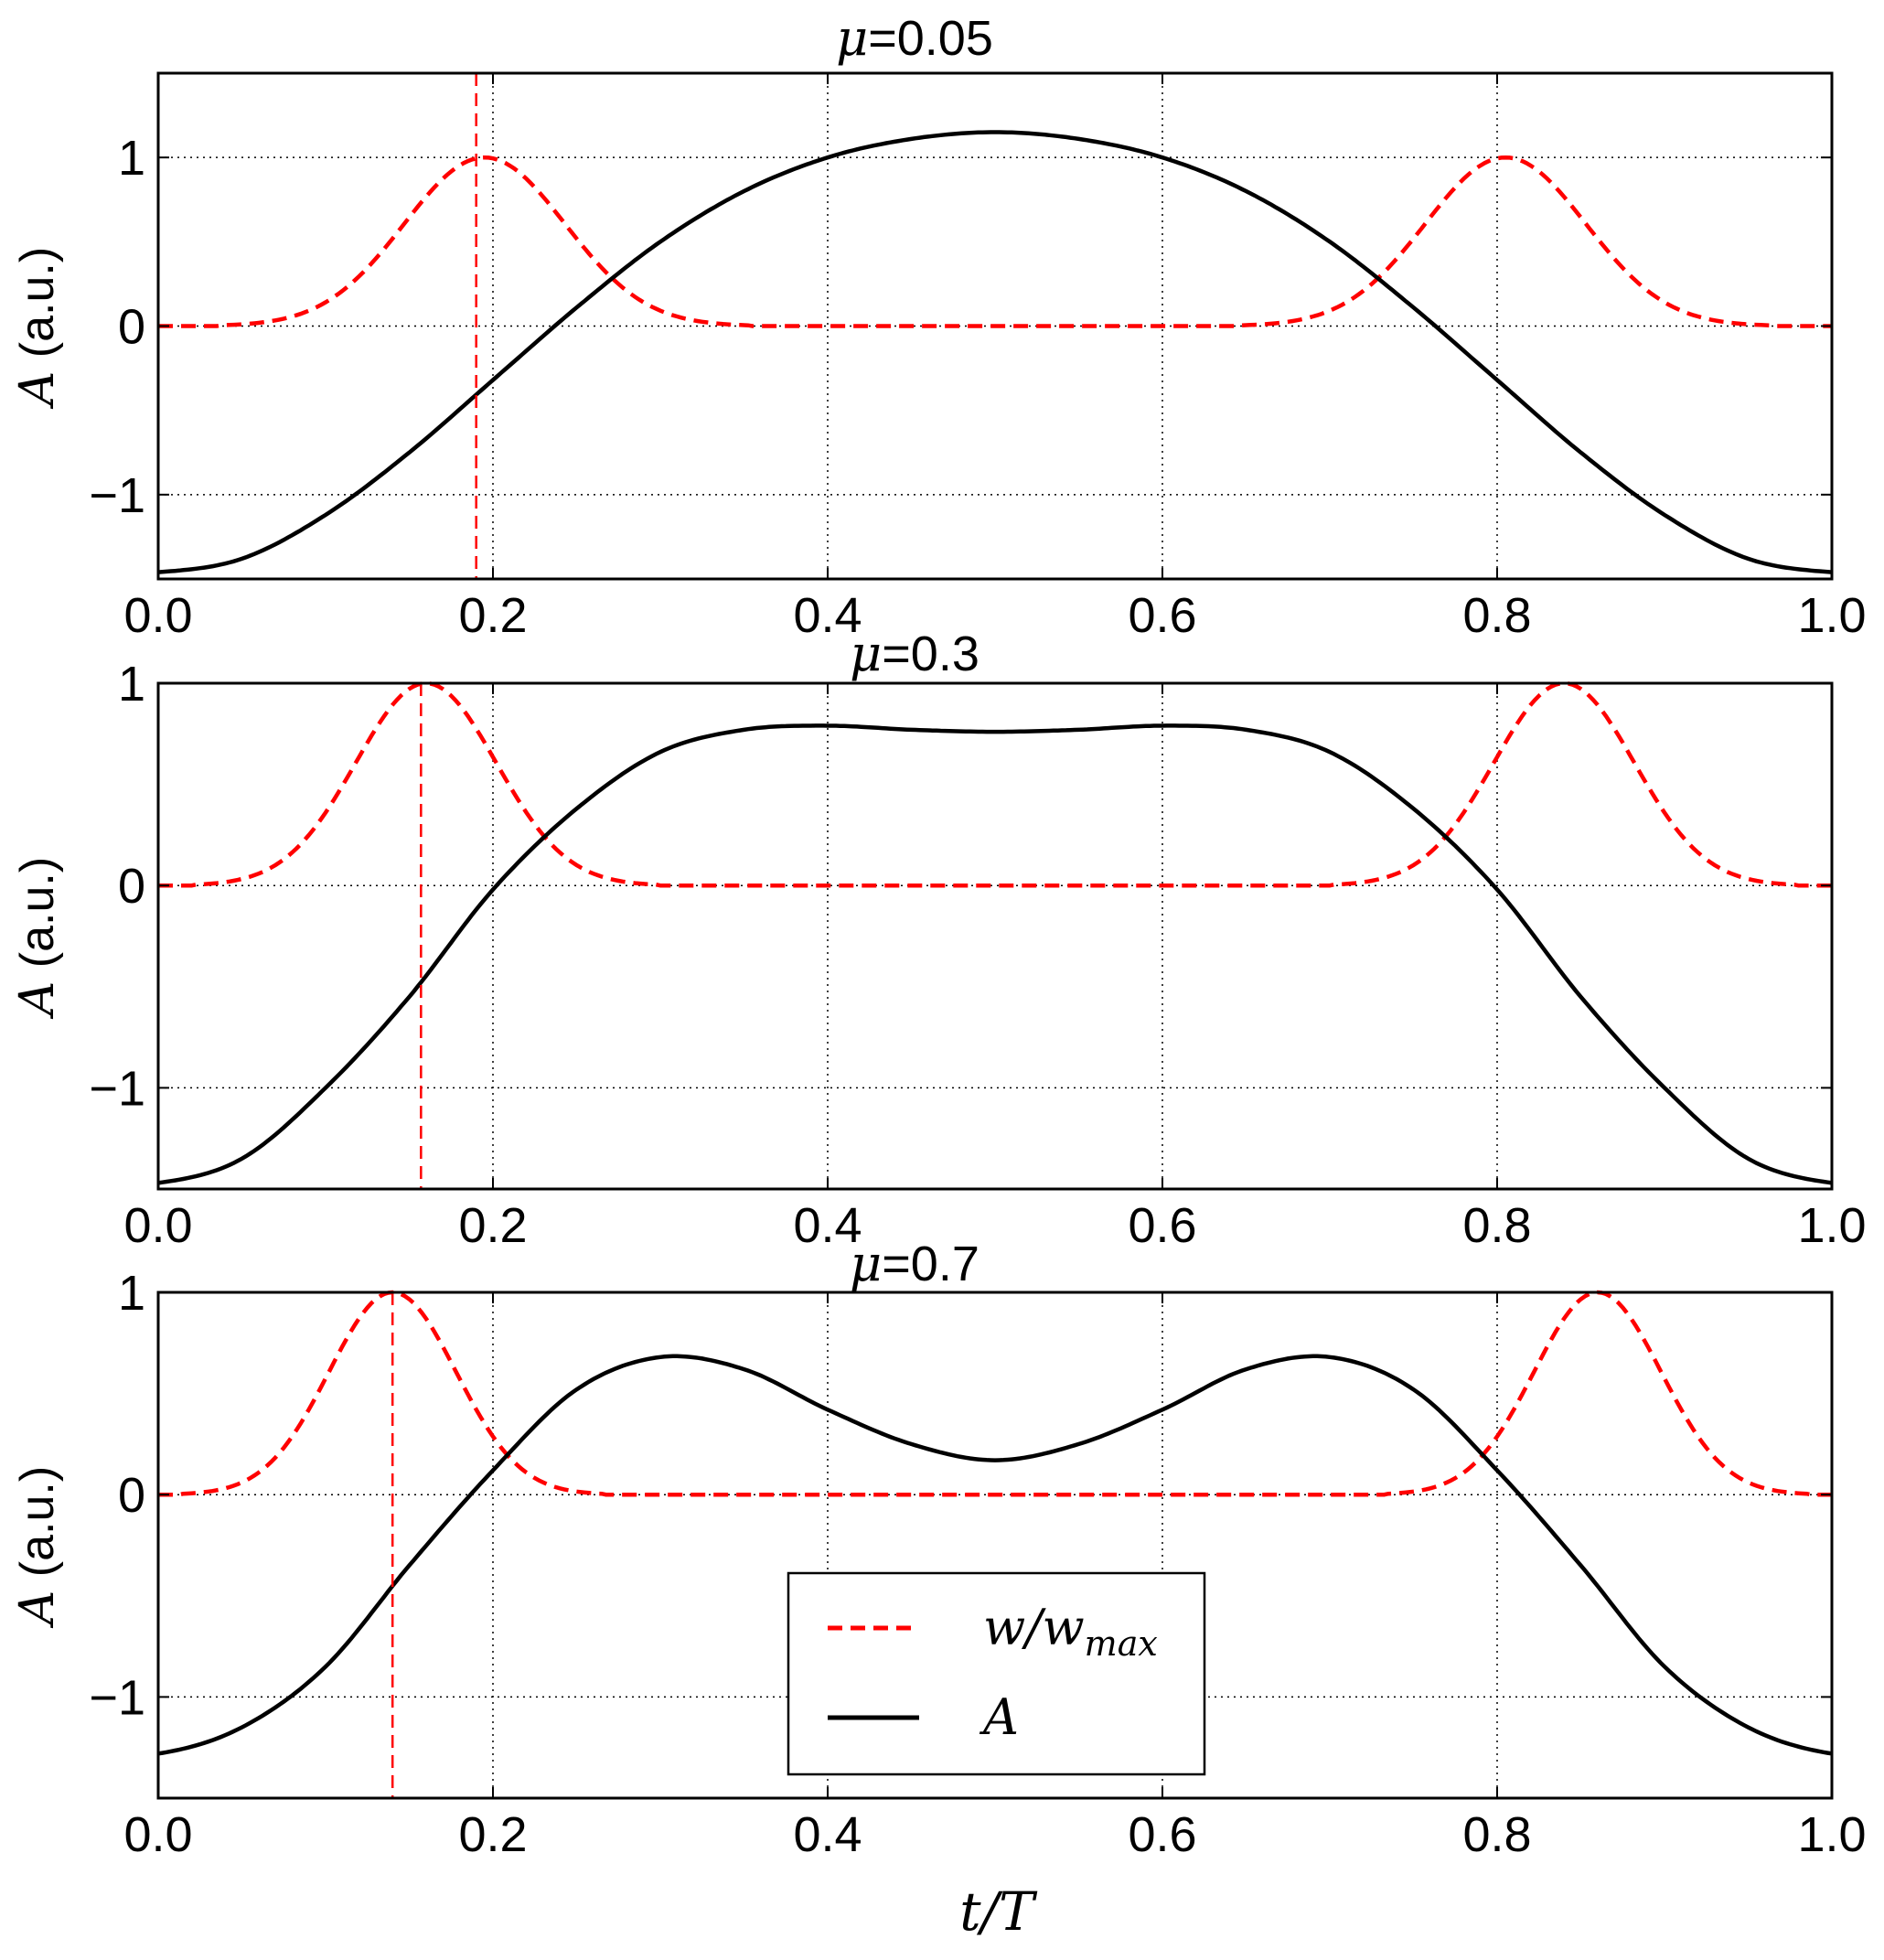 The image size is (1884, 1960). What do you see at coordinates (914, 38) in the screenshot?
I see `subplot-title: μ=0.05` at bounding box center [914, 38].